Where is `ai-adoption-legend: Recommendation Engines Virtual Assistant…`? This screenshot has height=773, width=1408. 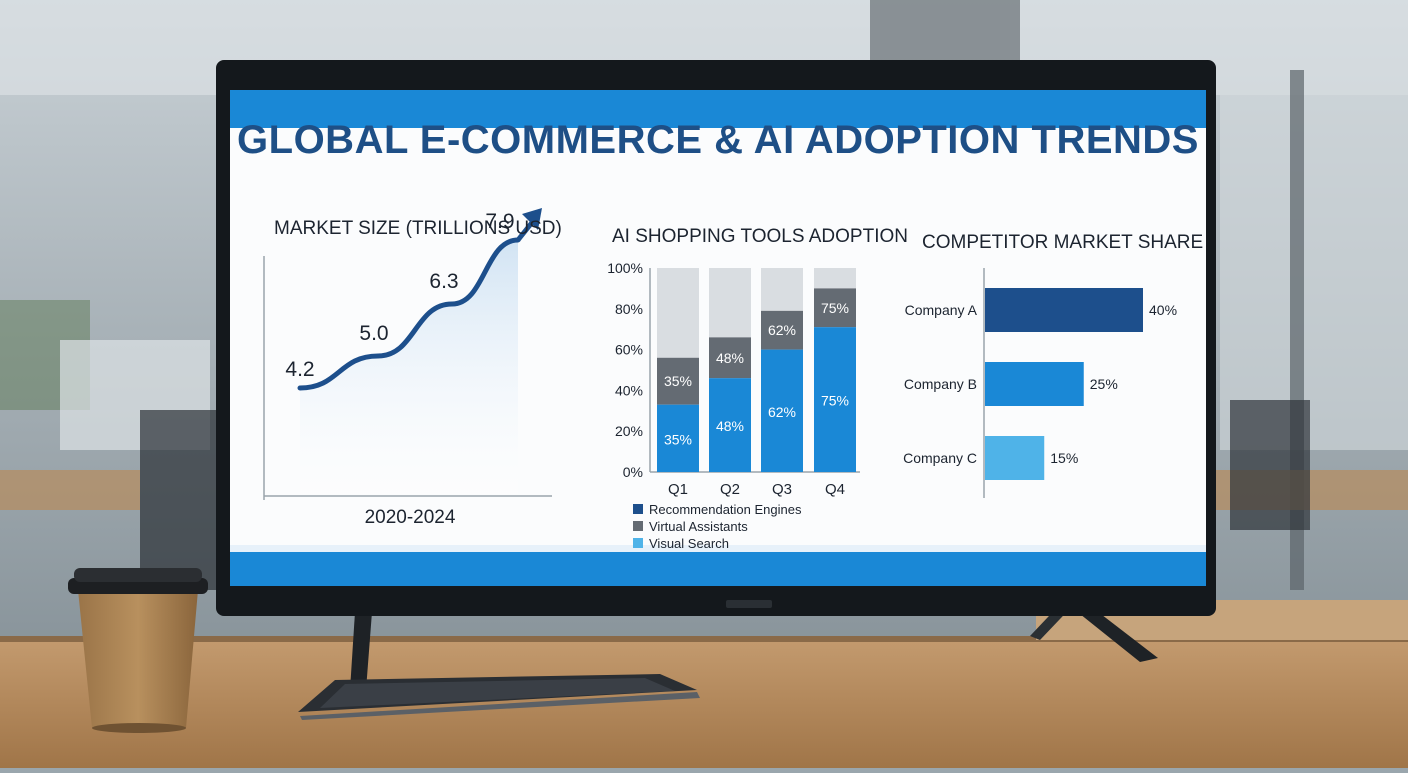 ai-adoption-legend: Recommendation Engines Virtual Assistant… is located at coordinates (717, 526).